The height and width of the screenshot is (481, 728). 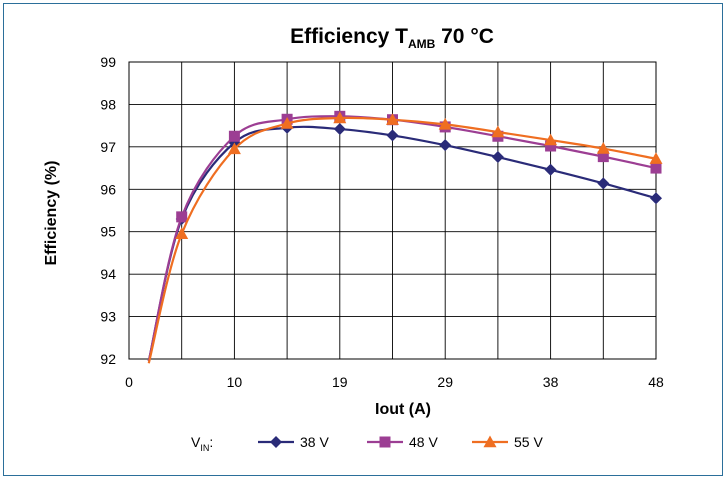 What do you see at coordinates (314, 442) in the screenshot?
I see `legend-entry-label: 38 V` at bounding box center [314, 442].